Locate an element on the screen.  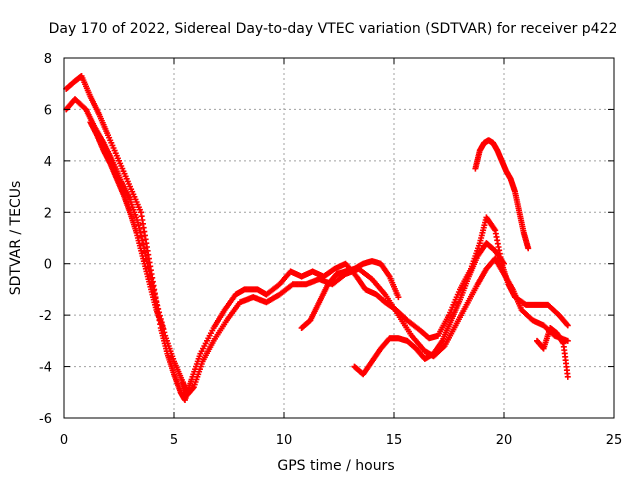
x-axis-label: GPS time / hours is located at coordinates (335, 466).